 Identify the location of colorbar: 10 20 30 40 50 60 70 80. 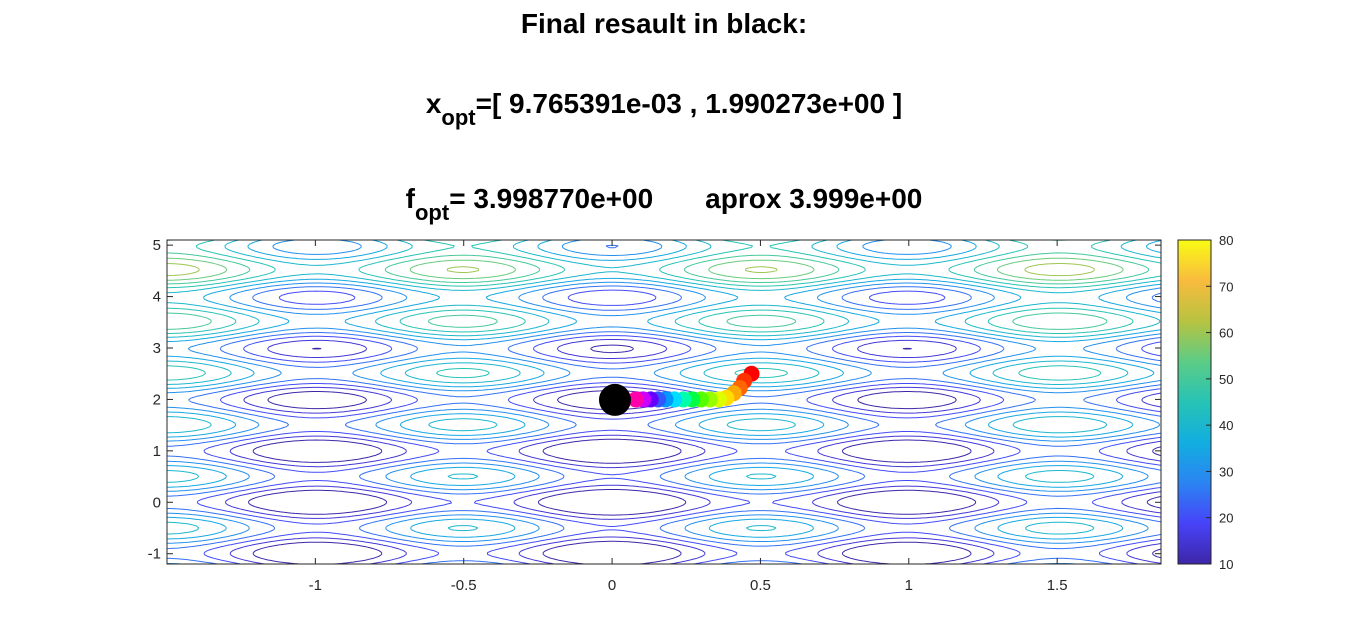
(1205, 402).